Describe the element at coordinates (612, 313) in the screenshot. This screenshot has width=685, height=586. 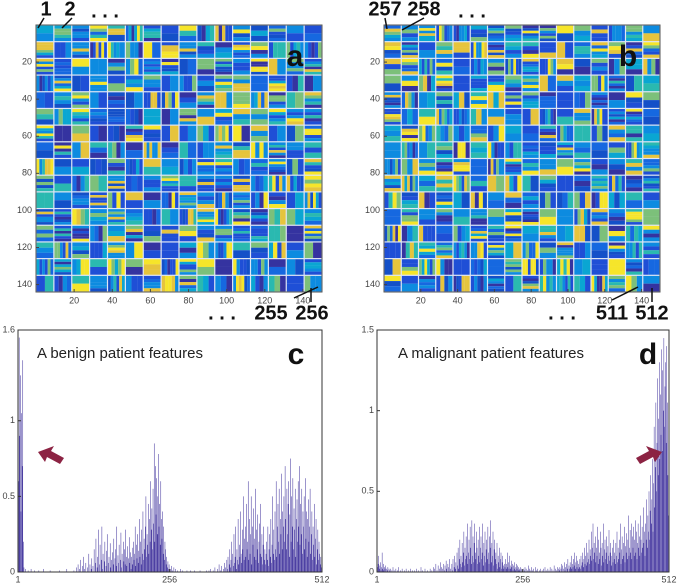
I see `annotation: 511` at that location.